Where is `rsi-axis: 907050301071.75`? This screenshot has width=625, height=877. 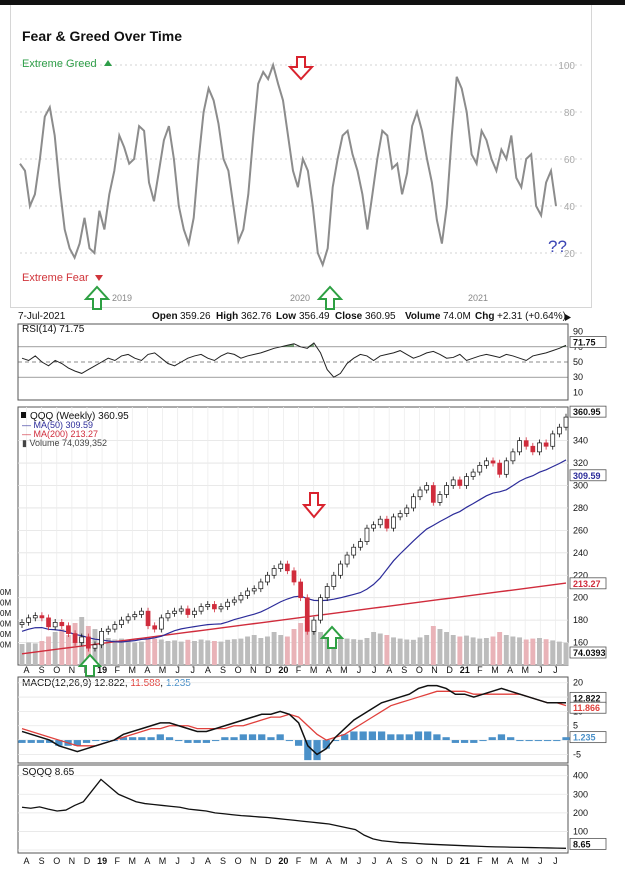 rsi-axis: 907050301071.75 is located at coordinates (588, 362).